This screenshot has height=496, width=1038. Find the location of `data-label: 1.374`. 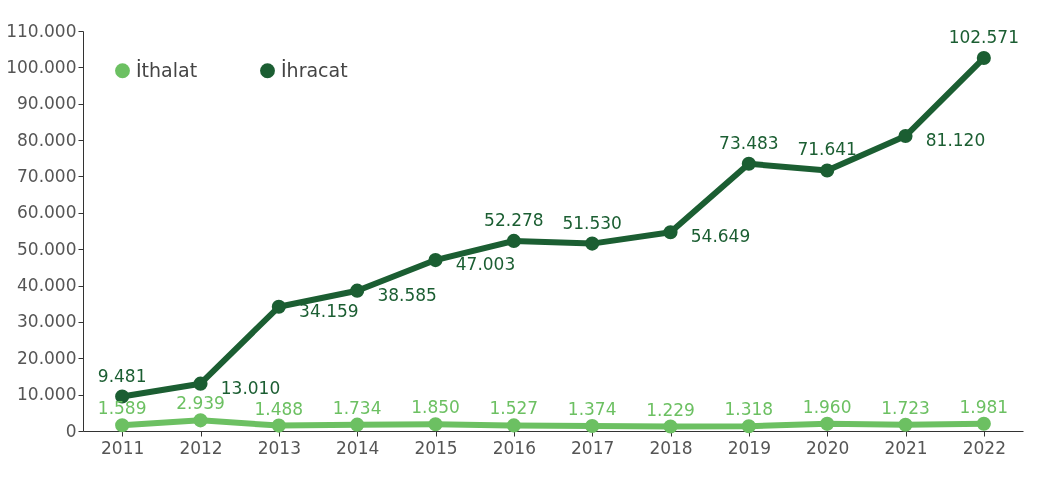

data-label: 1.374 is located at coordinates (592, 409).